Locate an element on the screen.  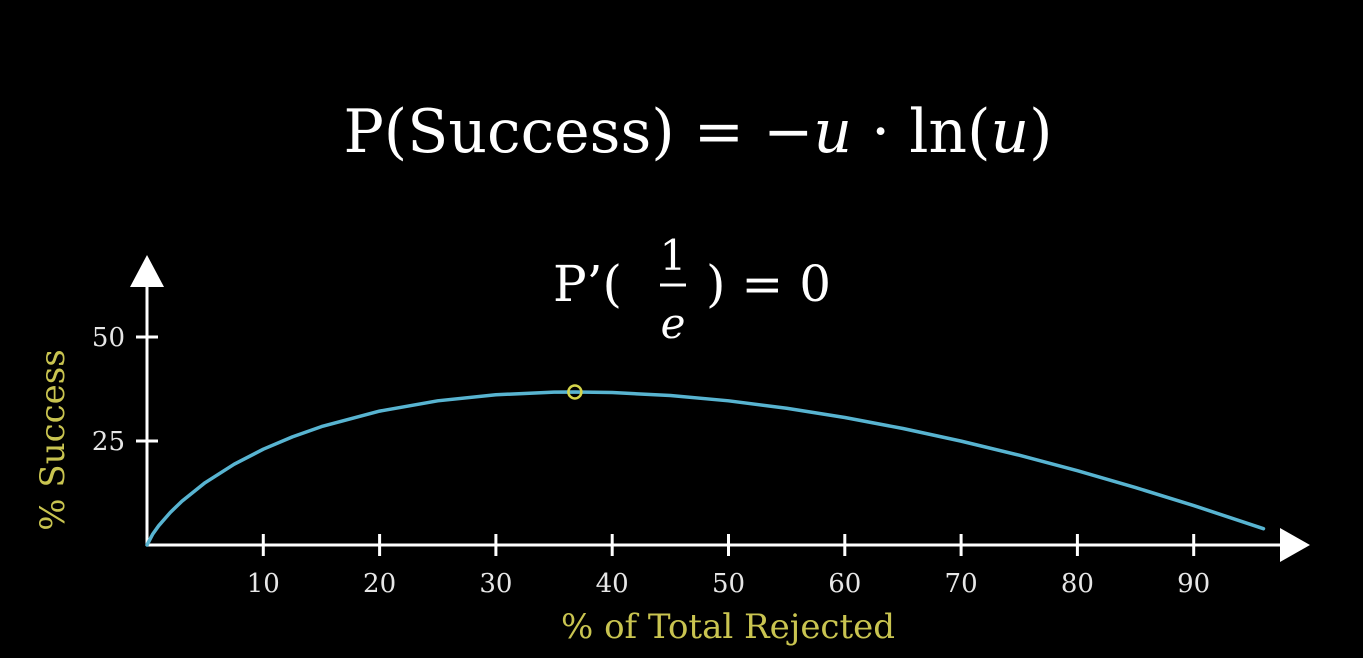
x-tick-label: 80 is located at coordinates (1077, 584).